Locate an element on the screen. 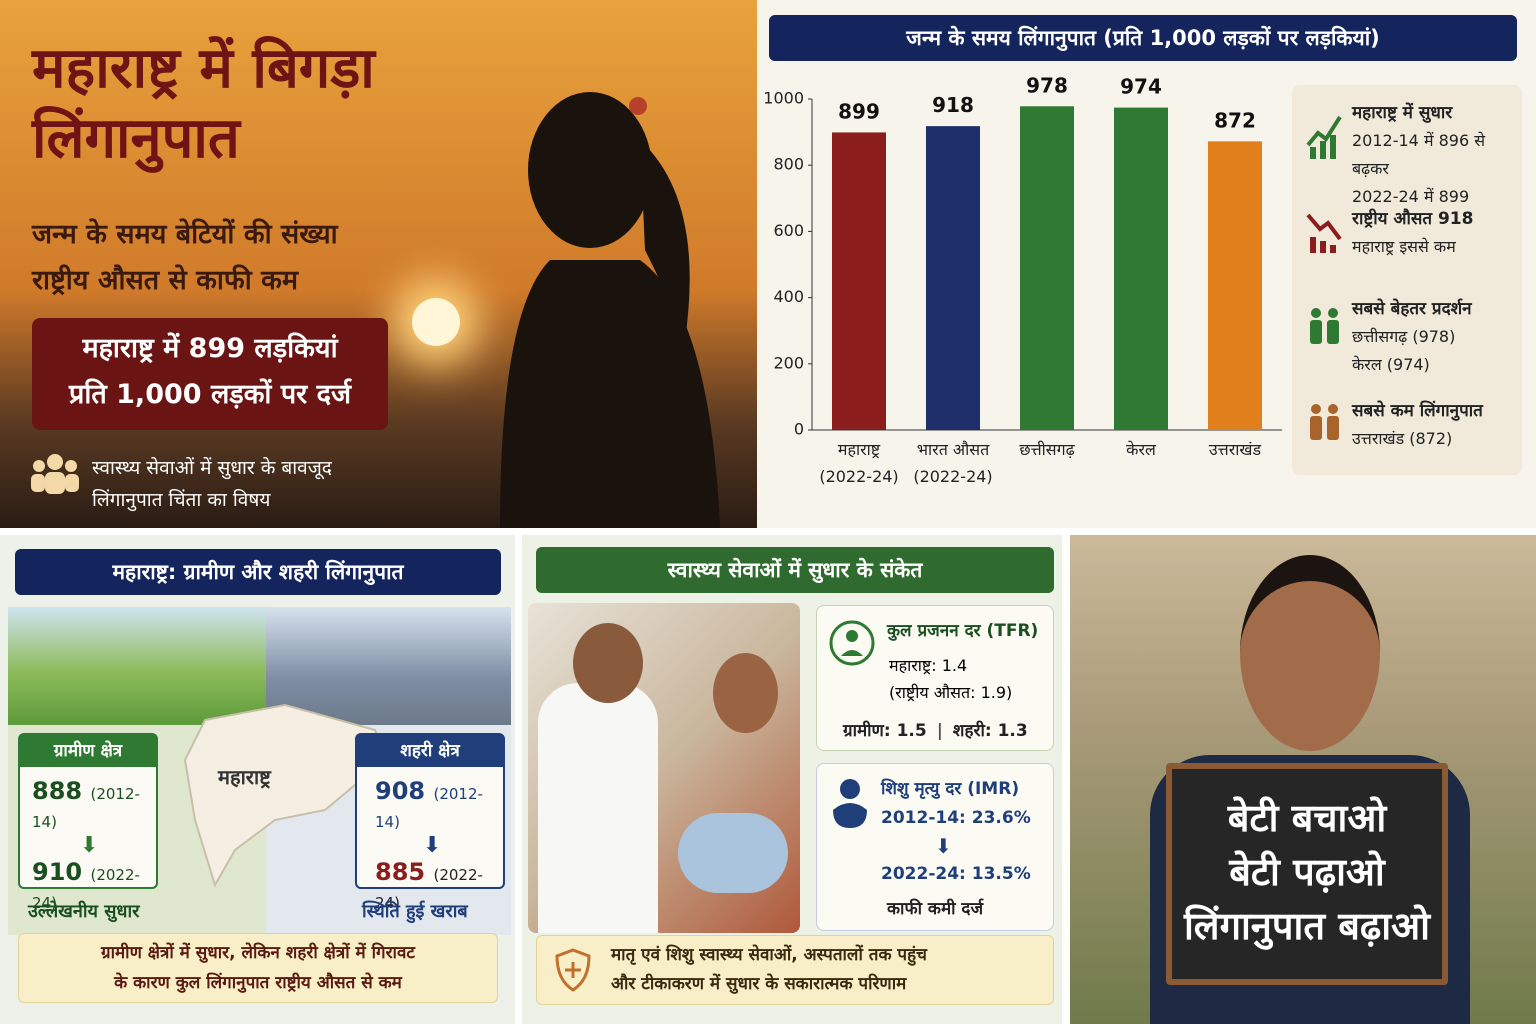 This screenshot has height=1024, width=1536. chart: 0 200 400 600 800 1000 899 918 978 974 872 is located at coordinates (1022, 256).